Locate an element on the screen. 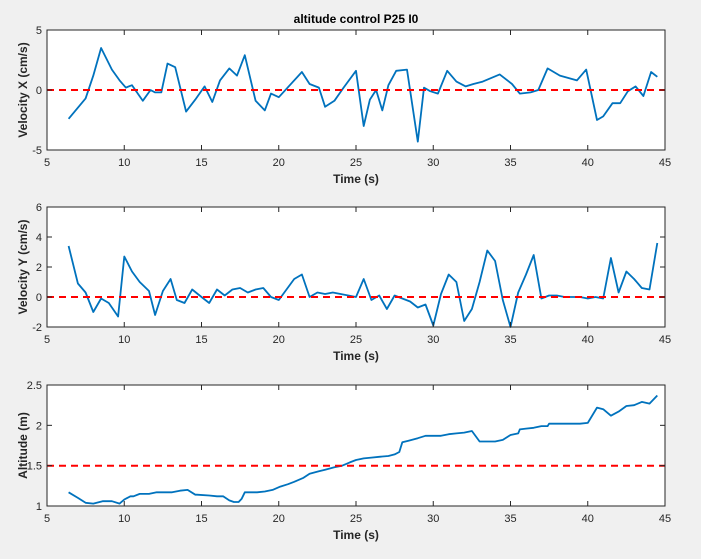 The image size is (701, 559). plot-2-x-tick-label: 5 is located at coordinates (47, 340).